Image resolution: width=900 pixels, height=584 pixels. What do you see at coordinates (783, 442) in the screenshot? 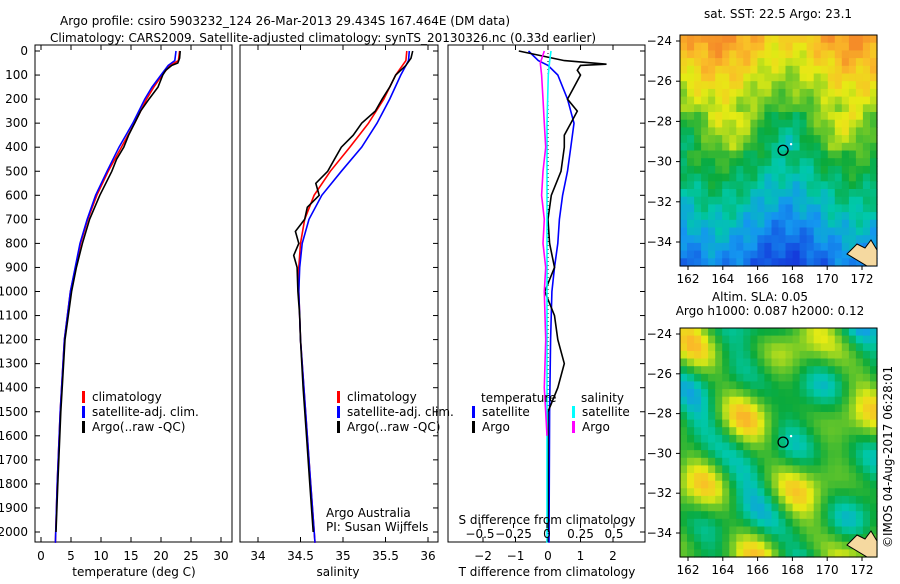
I see `argo-position-marker` at bounding box center [783, 442].